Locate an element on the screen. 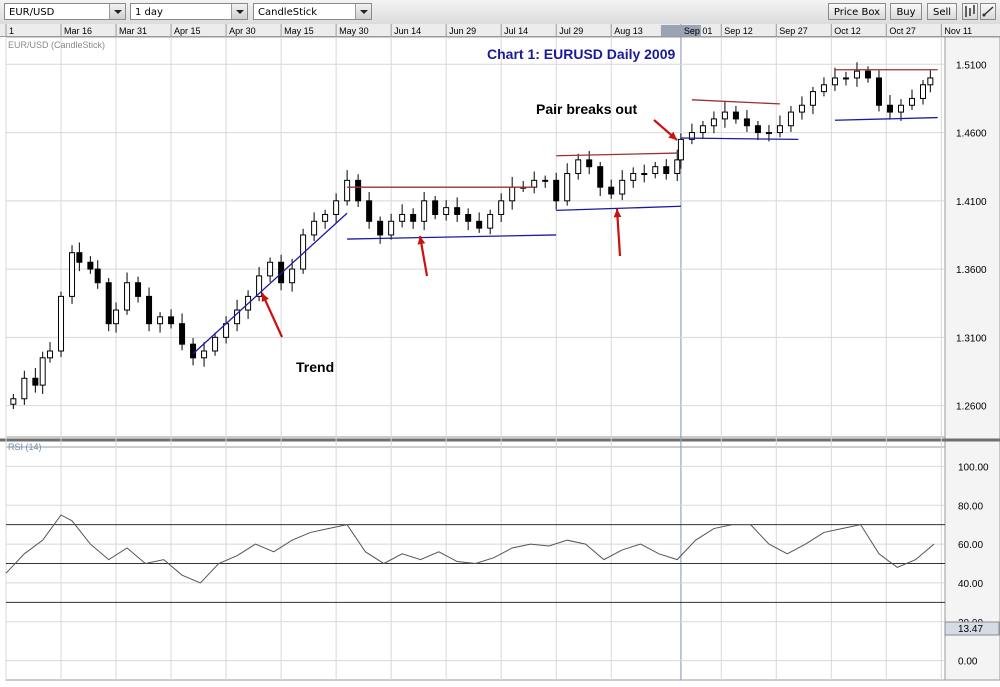 The image size is (1000, 687). symbol-select: EUR/USD is located at coordinates (65, 11).